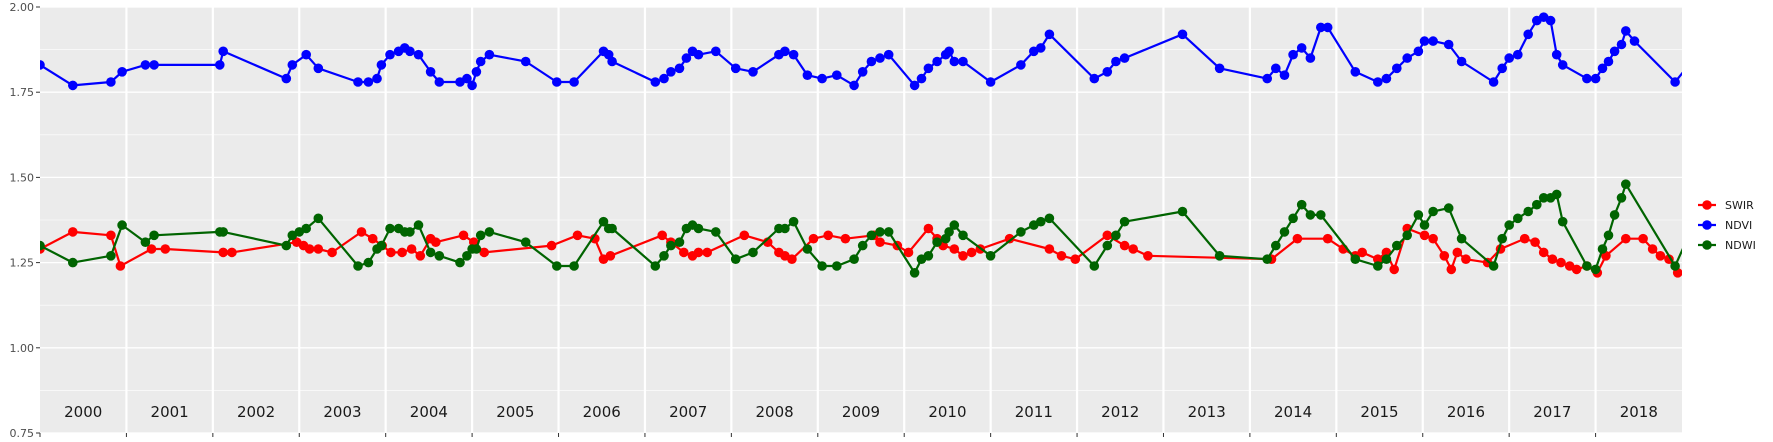  I want to click on year-label: 2005, so click(515, 412).